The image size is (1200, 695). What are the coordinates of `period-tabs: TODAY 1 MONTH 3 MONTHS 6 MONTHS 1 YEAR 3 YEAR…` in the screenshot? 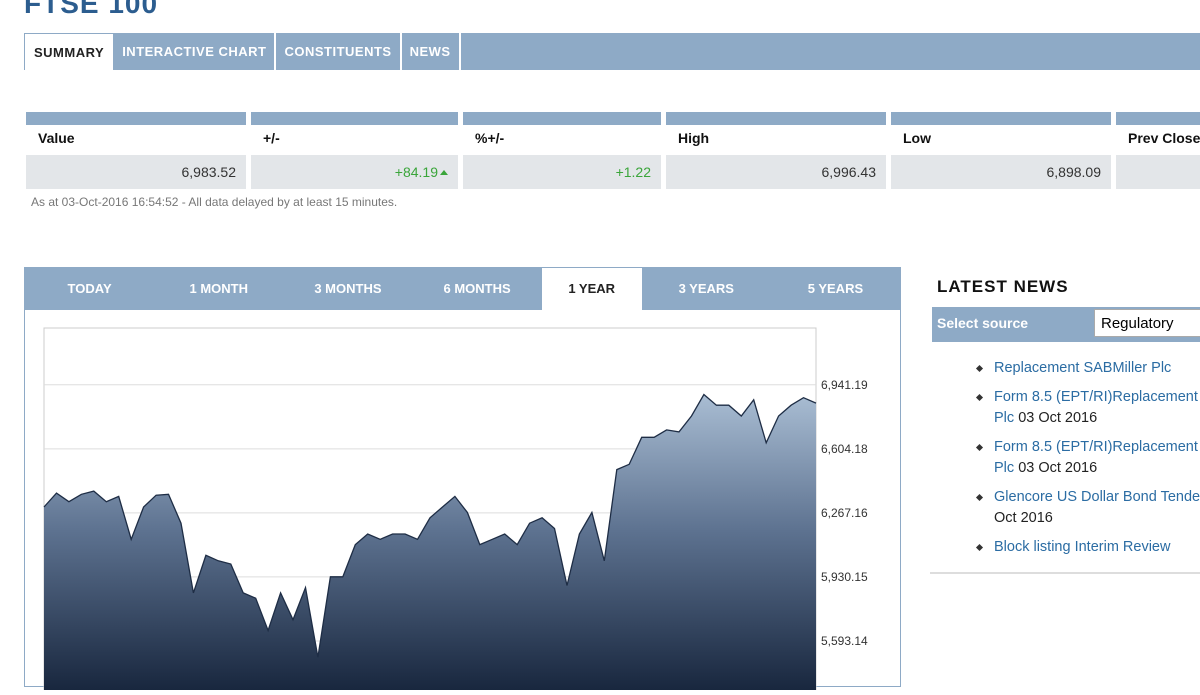 It's located at (462, 289).